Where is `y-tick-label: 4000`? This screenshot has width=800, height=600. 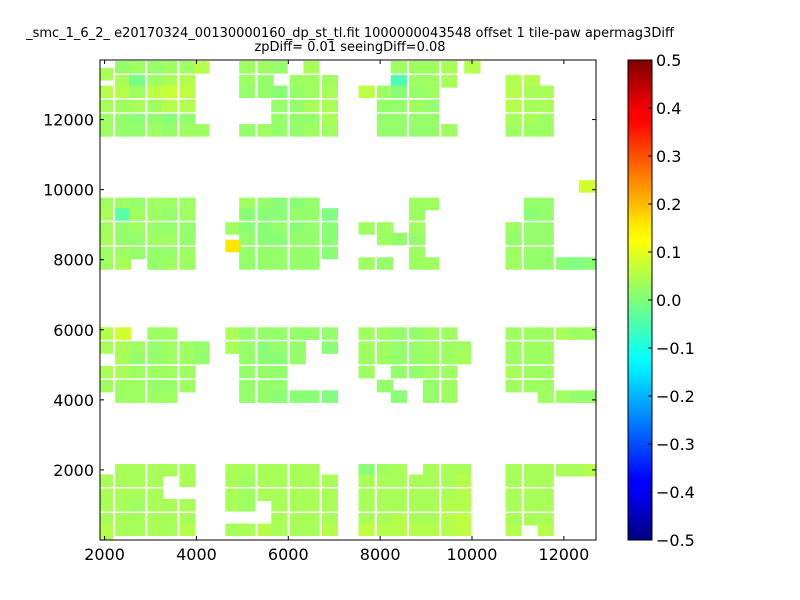 y-tick-label: 4000 is located at coordinates (73, 400).